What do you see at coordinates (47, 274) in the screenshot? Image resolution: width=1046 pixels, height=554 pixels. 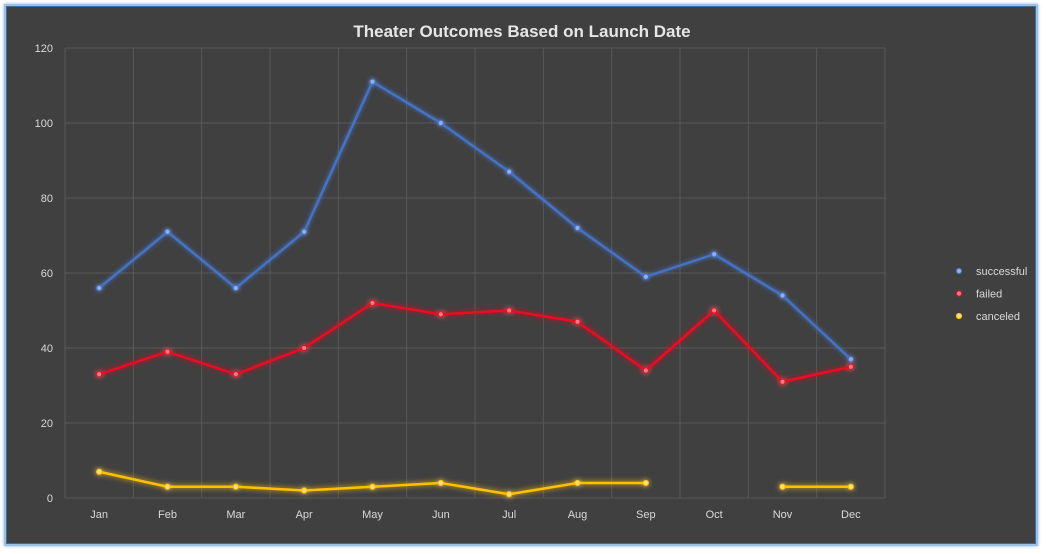 I see `y-tick-label: 60` at bounding box center [47, 274].